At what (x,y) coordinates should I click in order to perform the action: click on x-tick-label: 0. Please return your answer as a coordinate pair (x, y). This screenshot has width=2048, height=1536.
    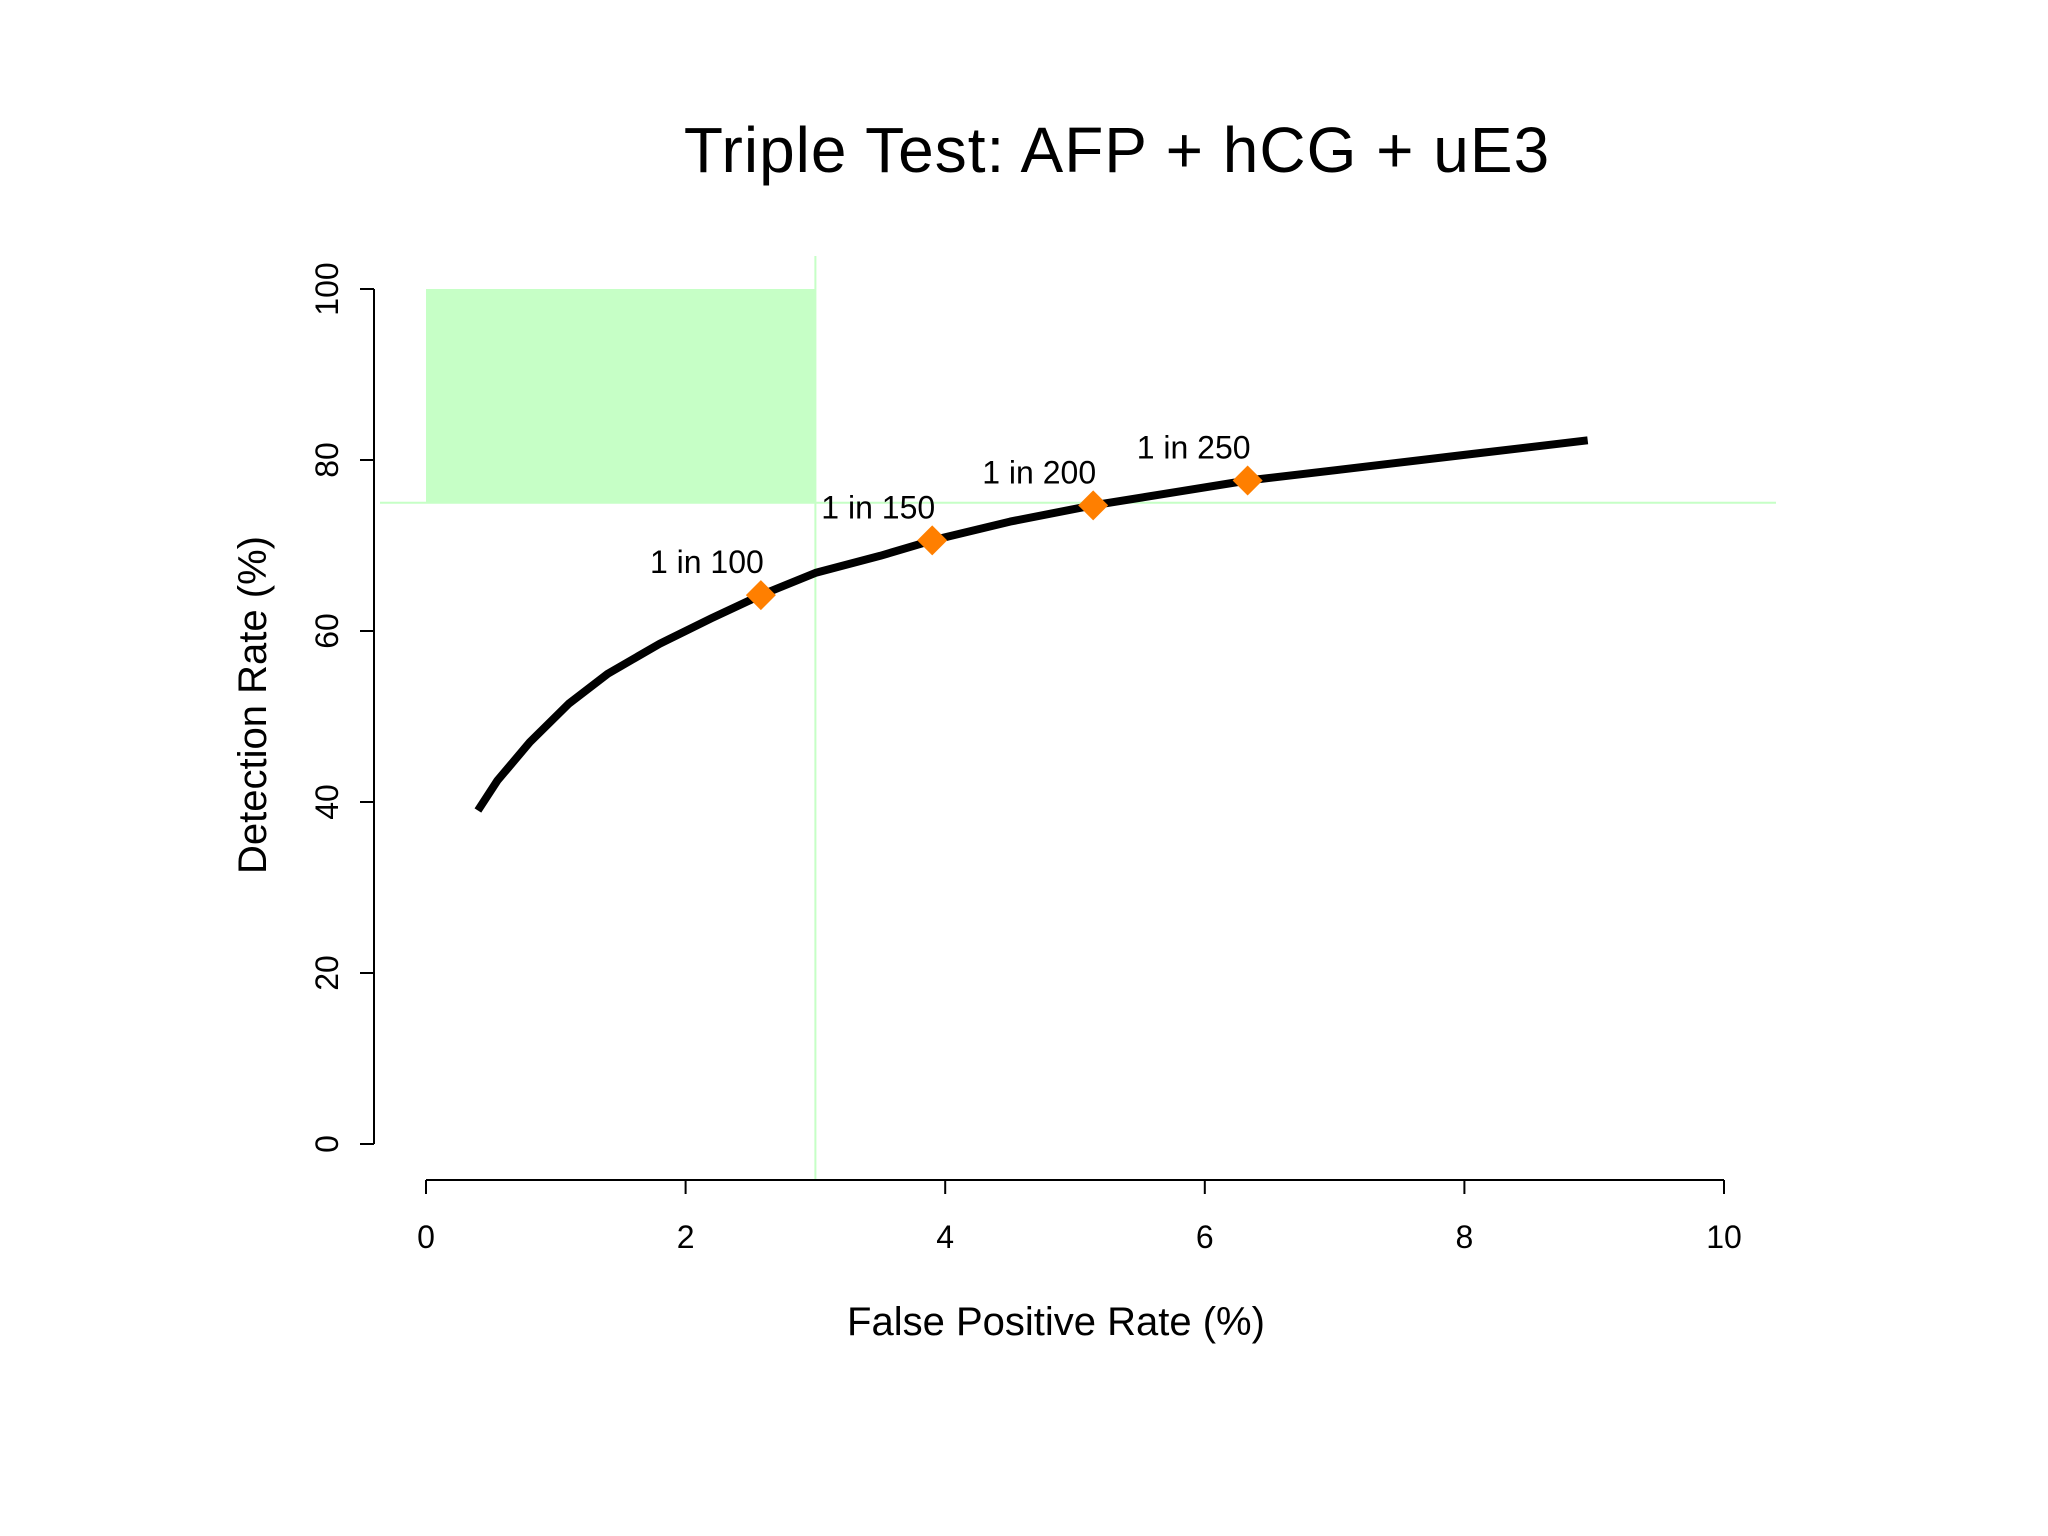
    Looking at the image, I should click on (426, 1237).